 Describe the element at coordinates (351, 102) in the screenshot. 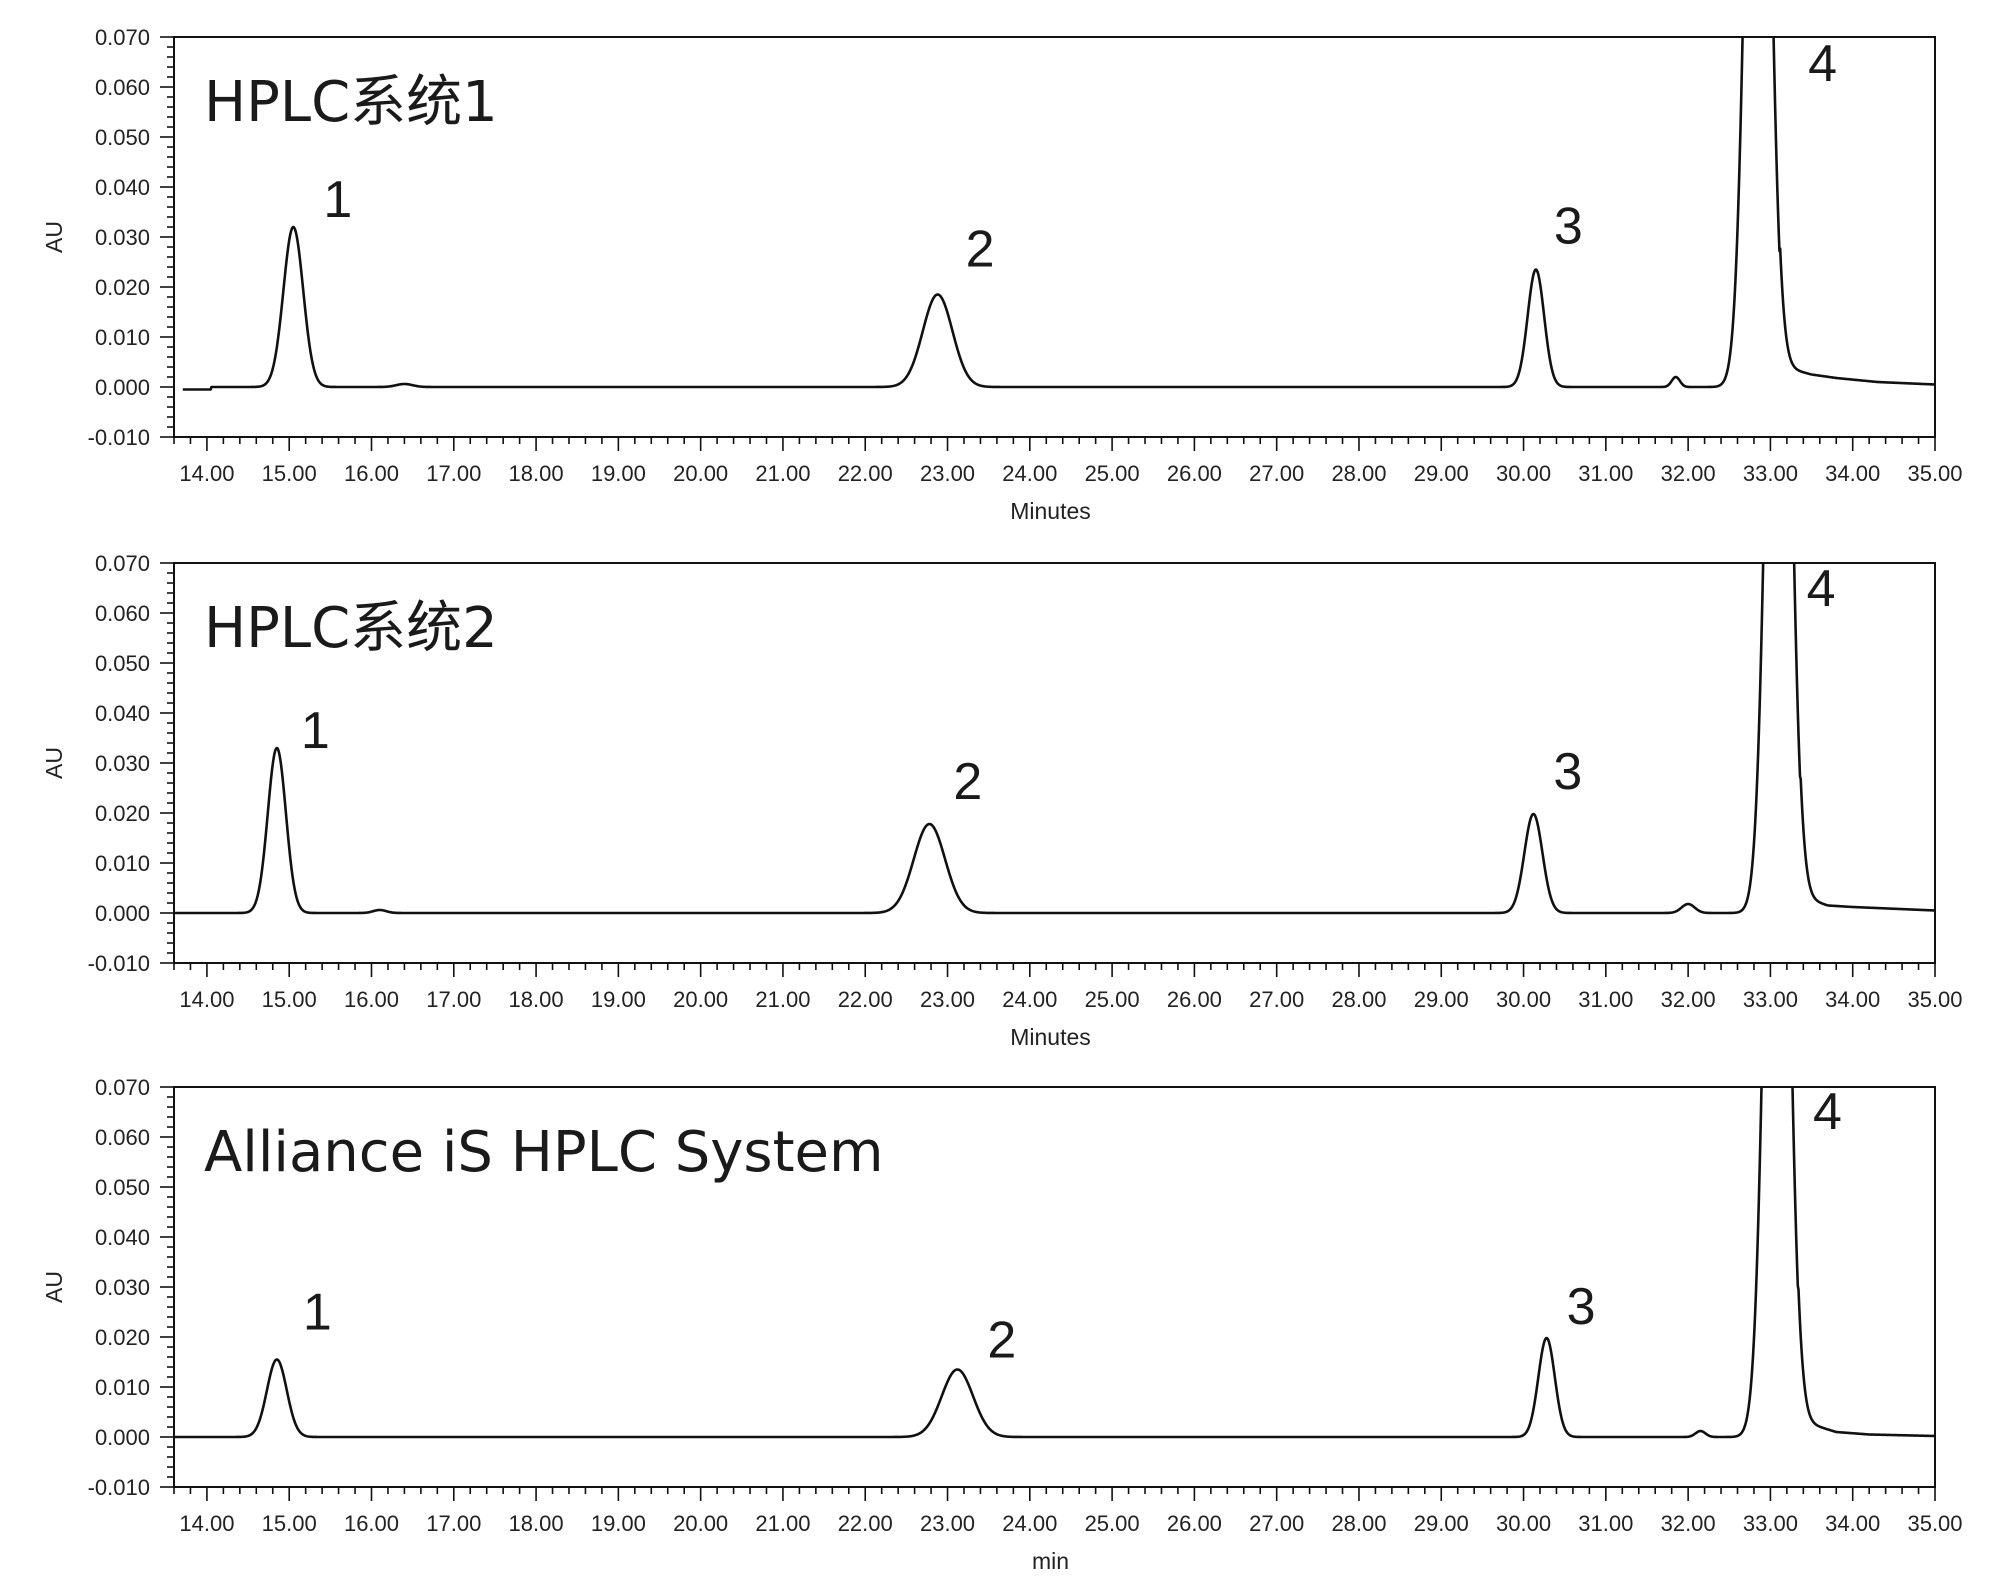

I see `panel-title: HPLC系统1` at that location.